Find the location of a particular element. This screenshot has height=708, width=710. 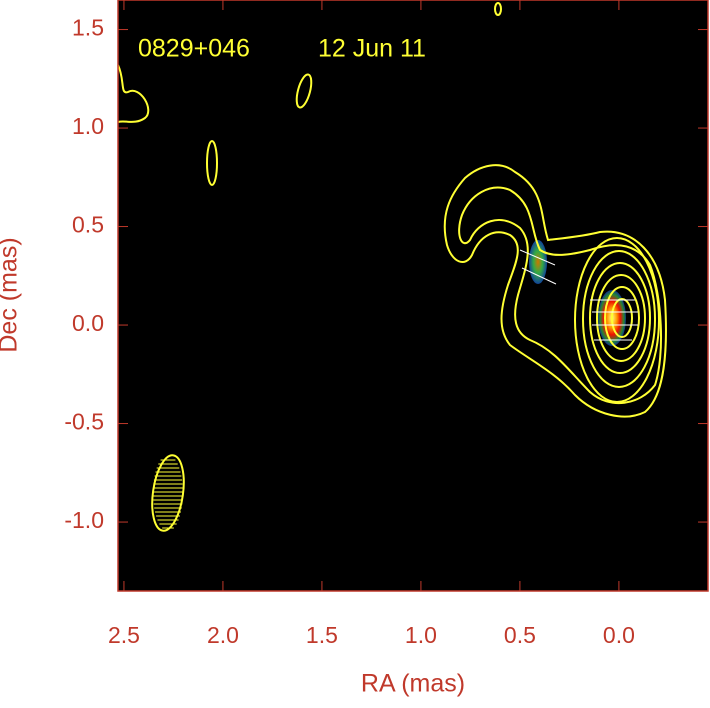

y-tick-label: 1.0 is located at coordinates (88, 126).